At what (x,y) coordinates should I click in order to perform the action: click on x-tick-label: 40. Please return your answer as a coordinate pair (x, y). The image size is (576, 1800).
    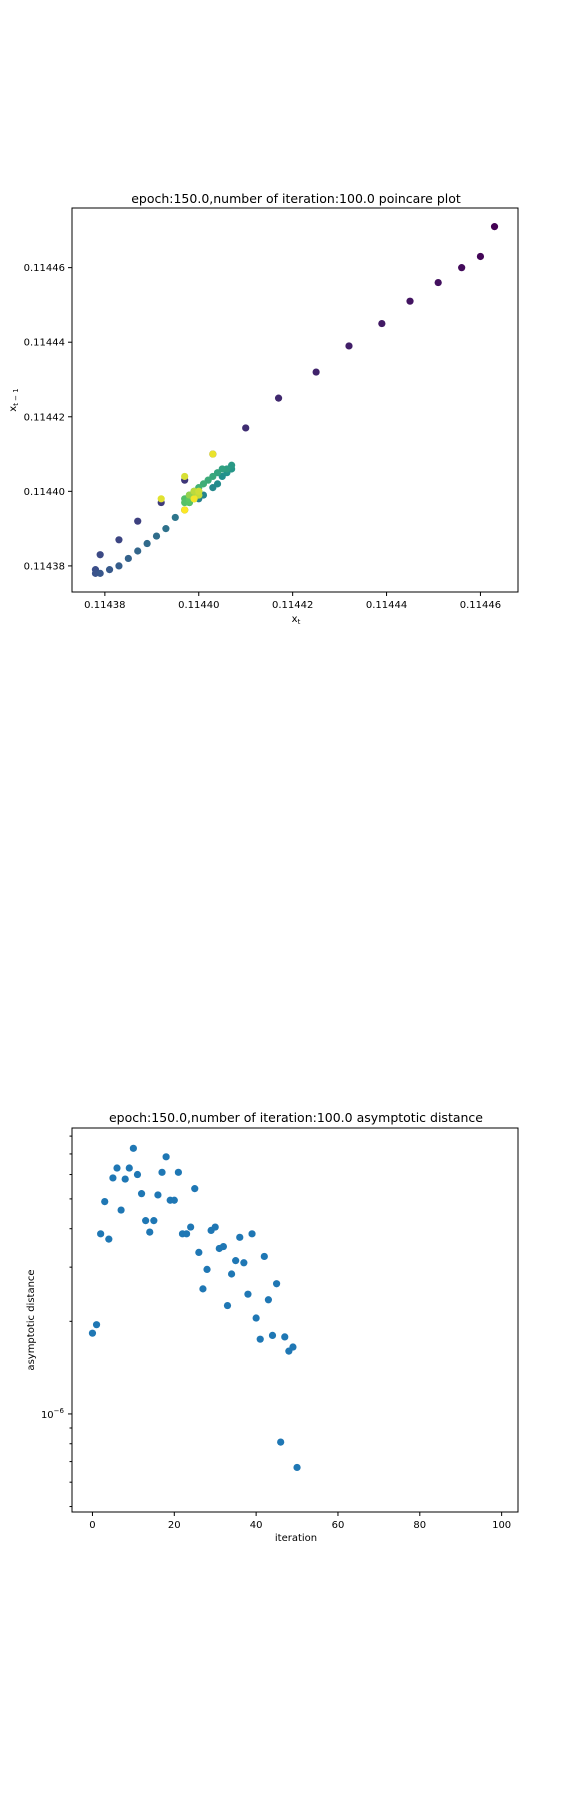
    Looking at the image, I should click on (256, 1525).